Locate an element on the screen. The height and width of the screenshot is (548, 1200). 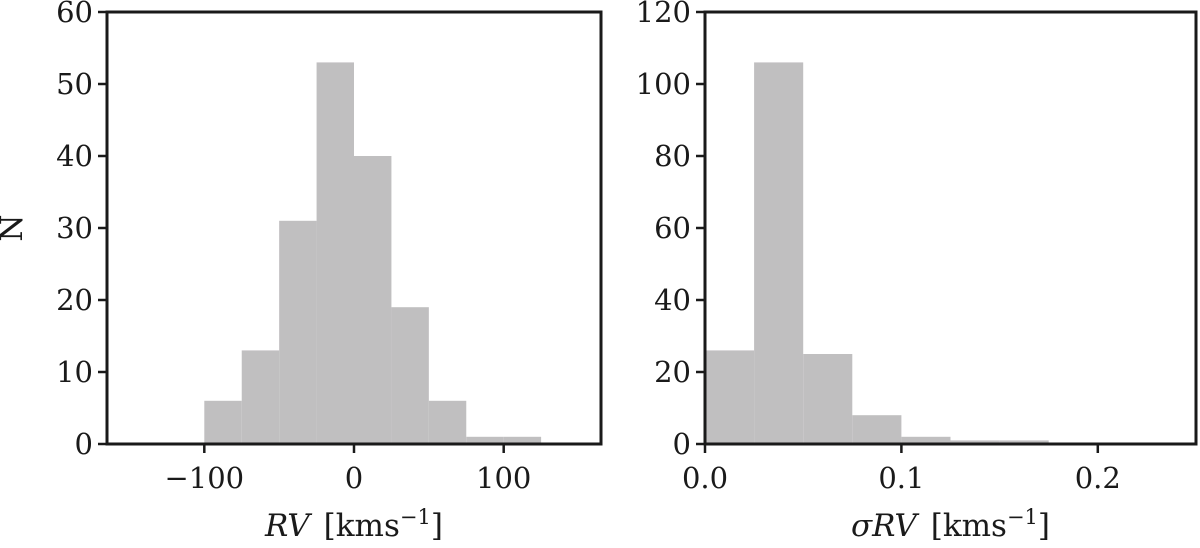
rv-ytick-label-4: 40 is located at coordinates (74, 156).